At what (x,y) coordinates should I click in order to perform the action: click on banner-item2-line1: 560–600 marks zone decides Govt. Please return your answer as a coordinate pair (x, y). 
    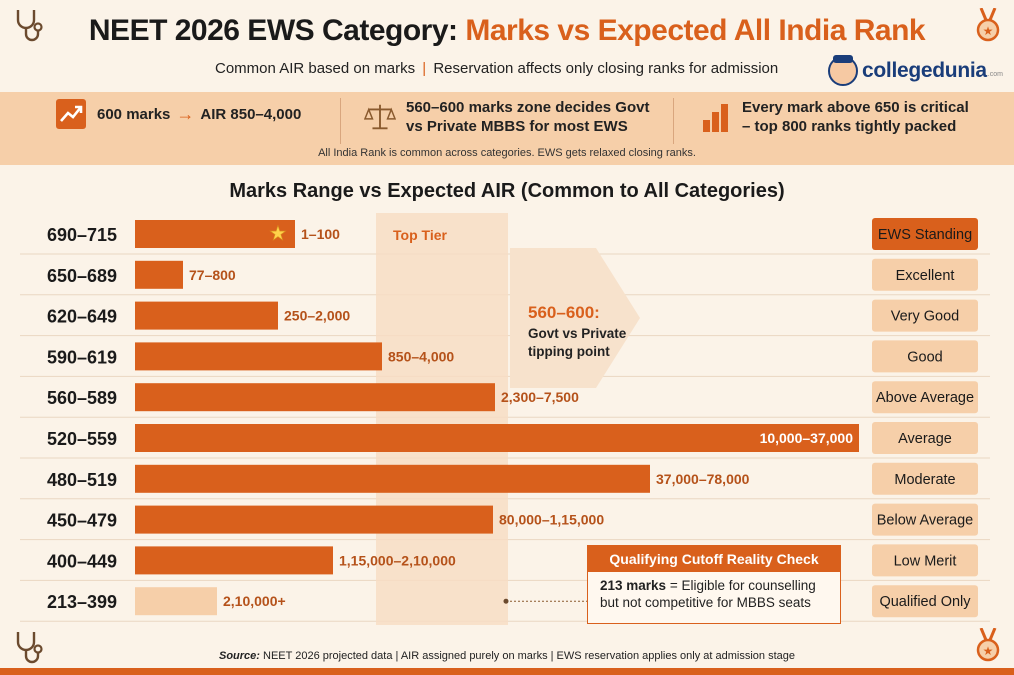
    Looking at the image, I should click on (528, 107).